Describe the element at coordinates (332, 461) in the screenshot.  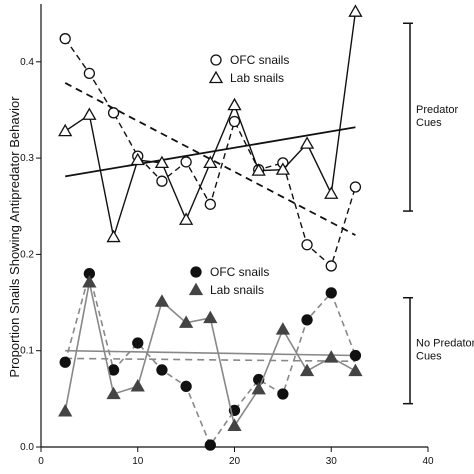
I see `x-tick-label: 30` at that location.